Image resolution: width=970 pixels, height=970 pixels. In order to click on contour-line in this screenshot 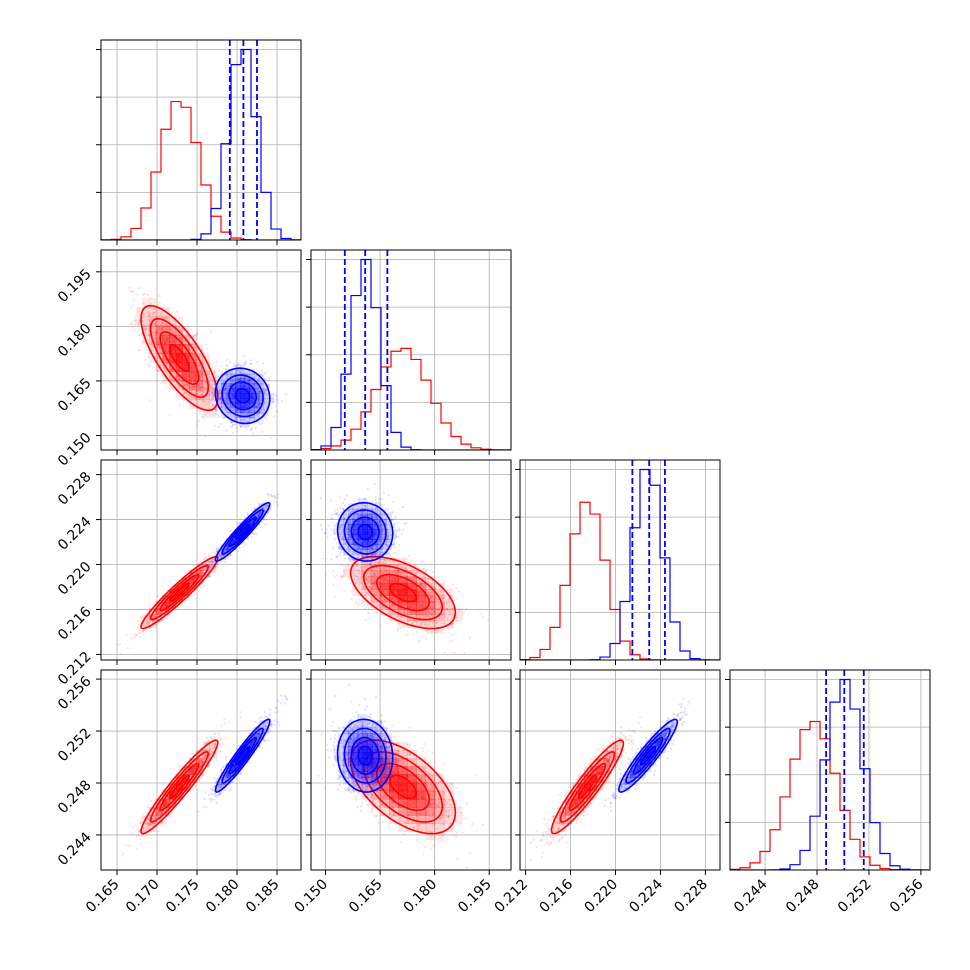, I will do `click(179, 592)`.